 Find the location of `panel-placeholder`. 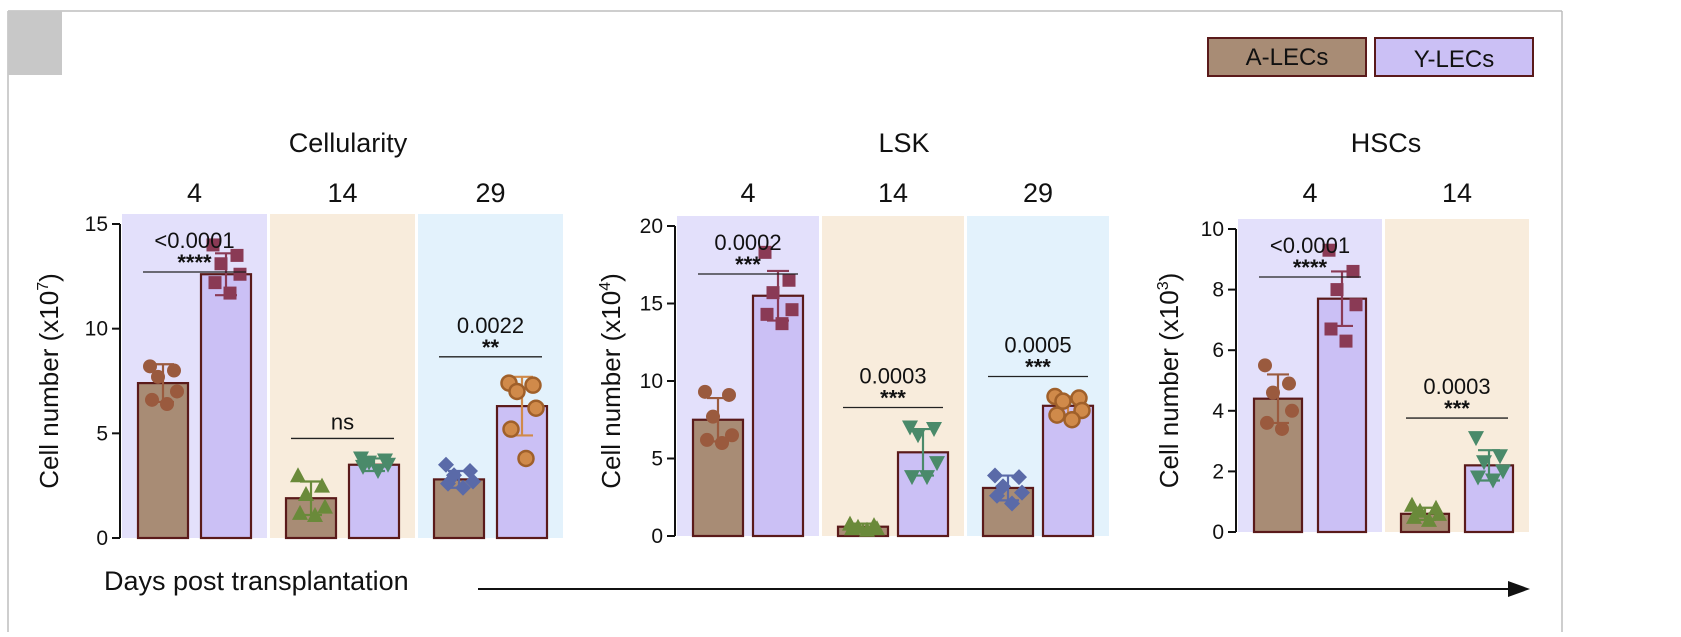

panel-placeholder is located at coordinates (35, 43).